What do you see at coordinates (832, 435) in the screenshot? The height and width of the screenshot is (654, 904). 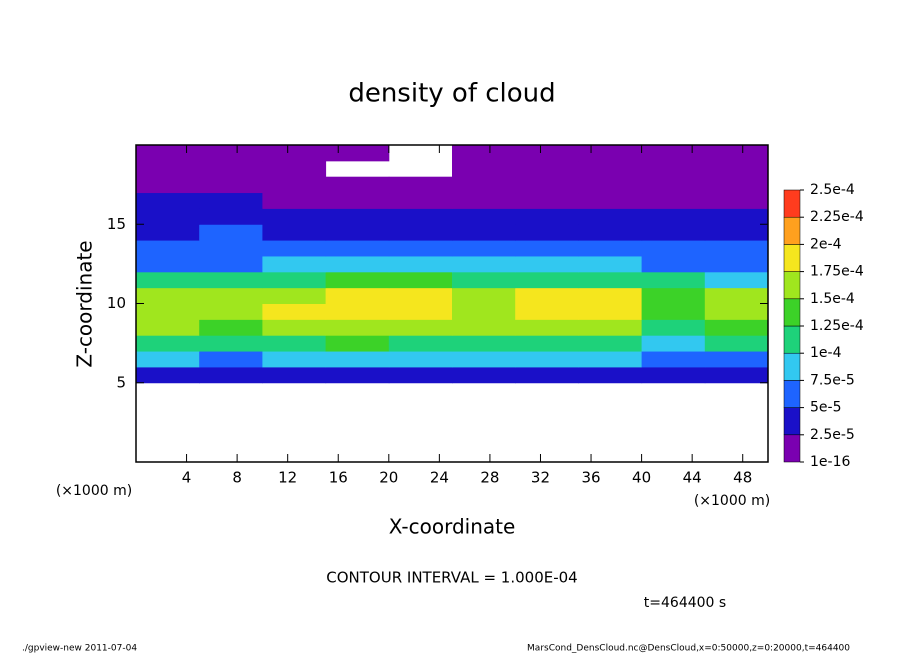 I see `colorbar-label: 2.5e-5` at bounding box center [832, 435].